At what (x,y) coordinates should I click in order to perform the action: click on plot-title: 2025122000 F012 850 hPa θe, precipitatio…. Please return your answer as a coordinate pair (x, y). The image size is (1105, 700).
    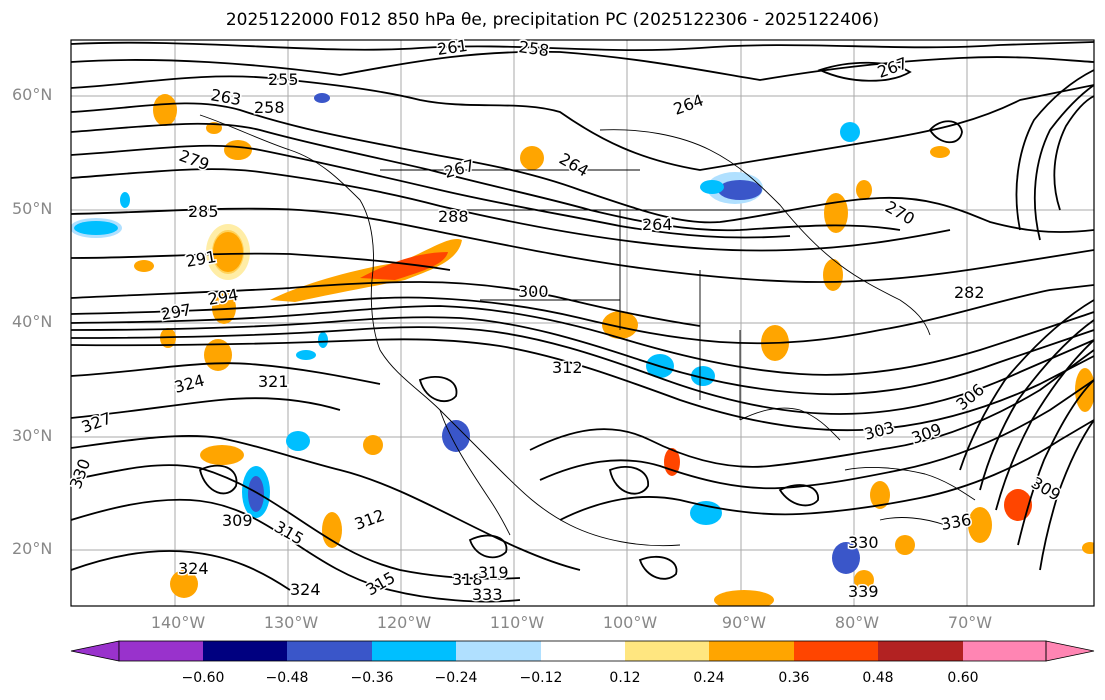
    Looking at the image, I should click on (552, 20).